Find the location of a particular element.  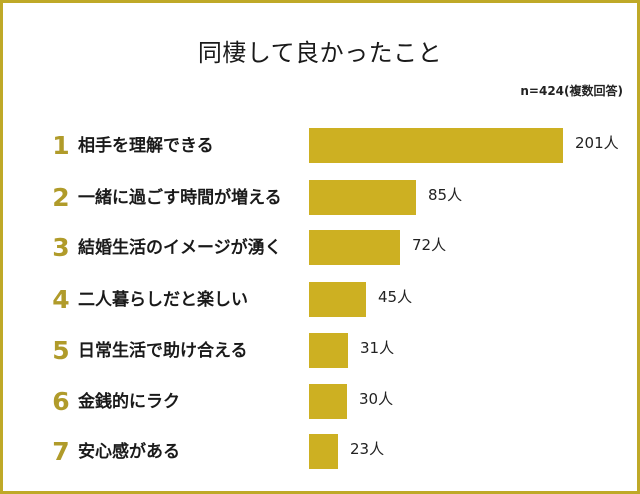

category-label: 相手を理解できる is located at coordinates (146, 146).